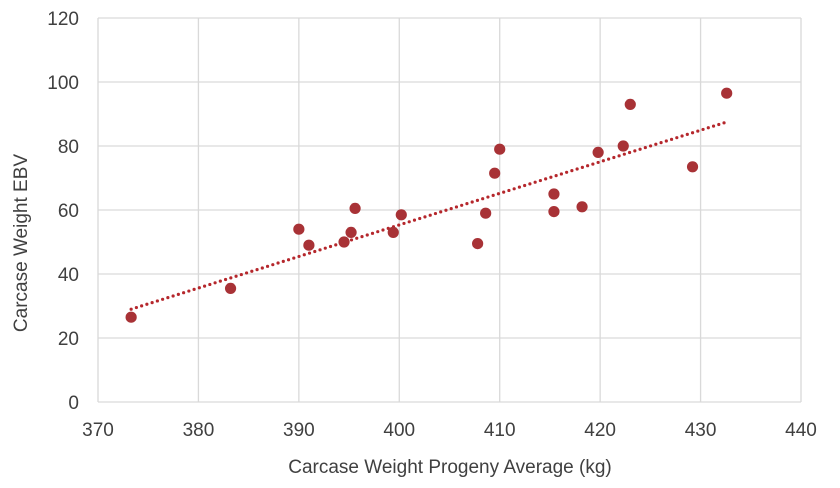 This screenshot has width=840, height=488. Describe the element at coordinates (399, 430) in the screenshot. I see `x-tick-label: 400` at that location.